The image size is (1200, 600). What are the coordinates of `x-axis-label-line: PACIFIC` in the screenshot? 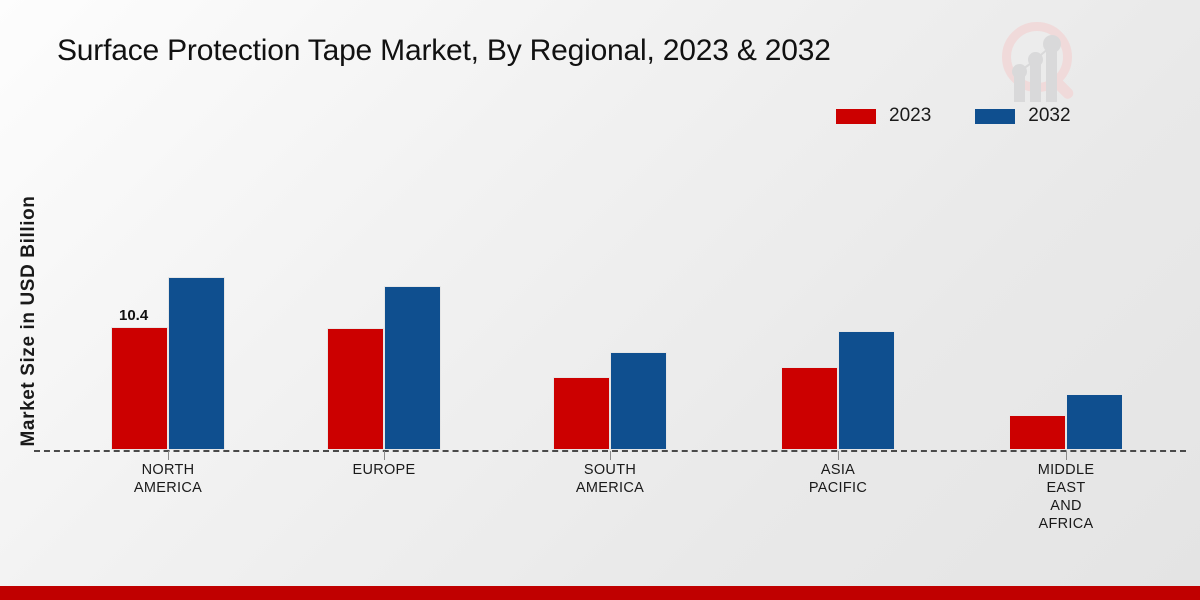 It's located at (838, 488).